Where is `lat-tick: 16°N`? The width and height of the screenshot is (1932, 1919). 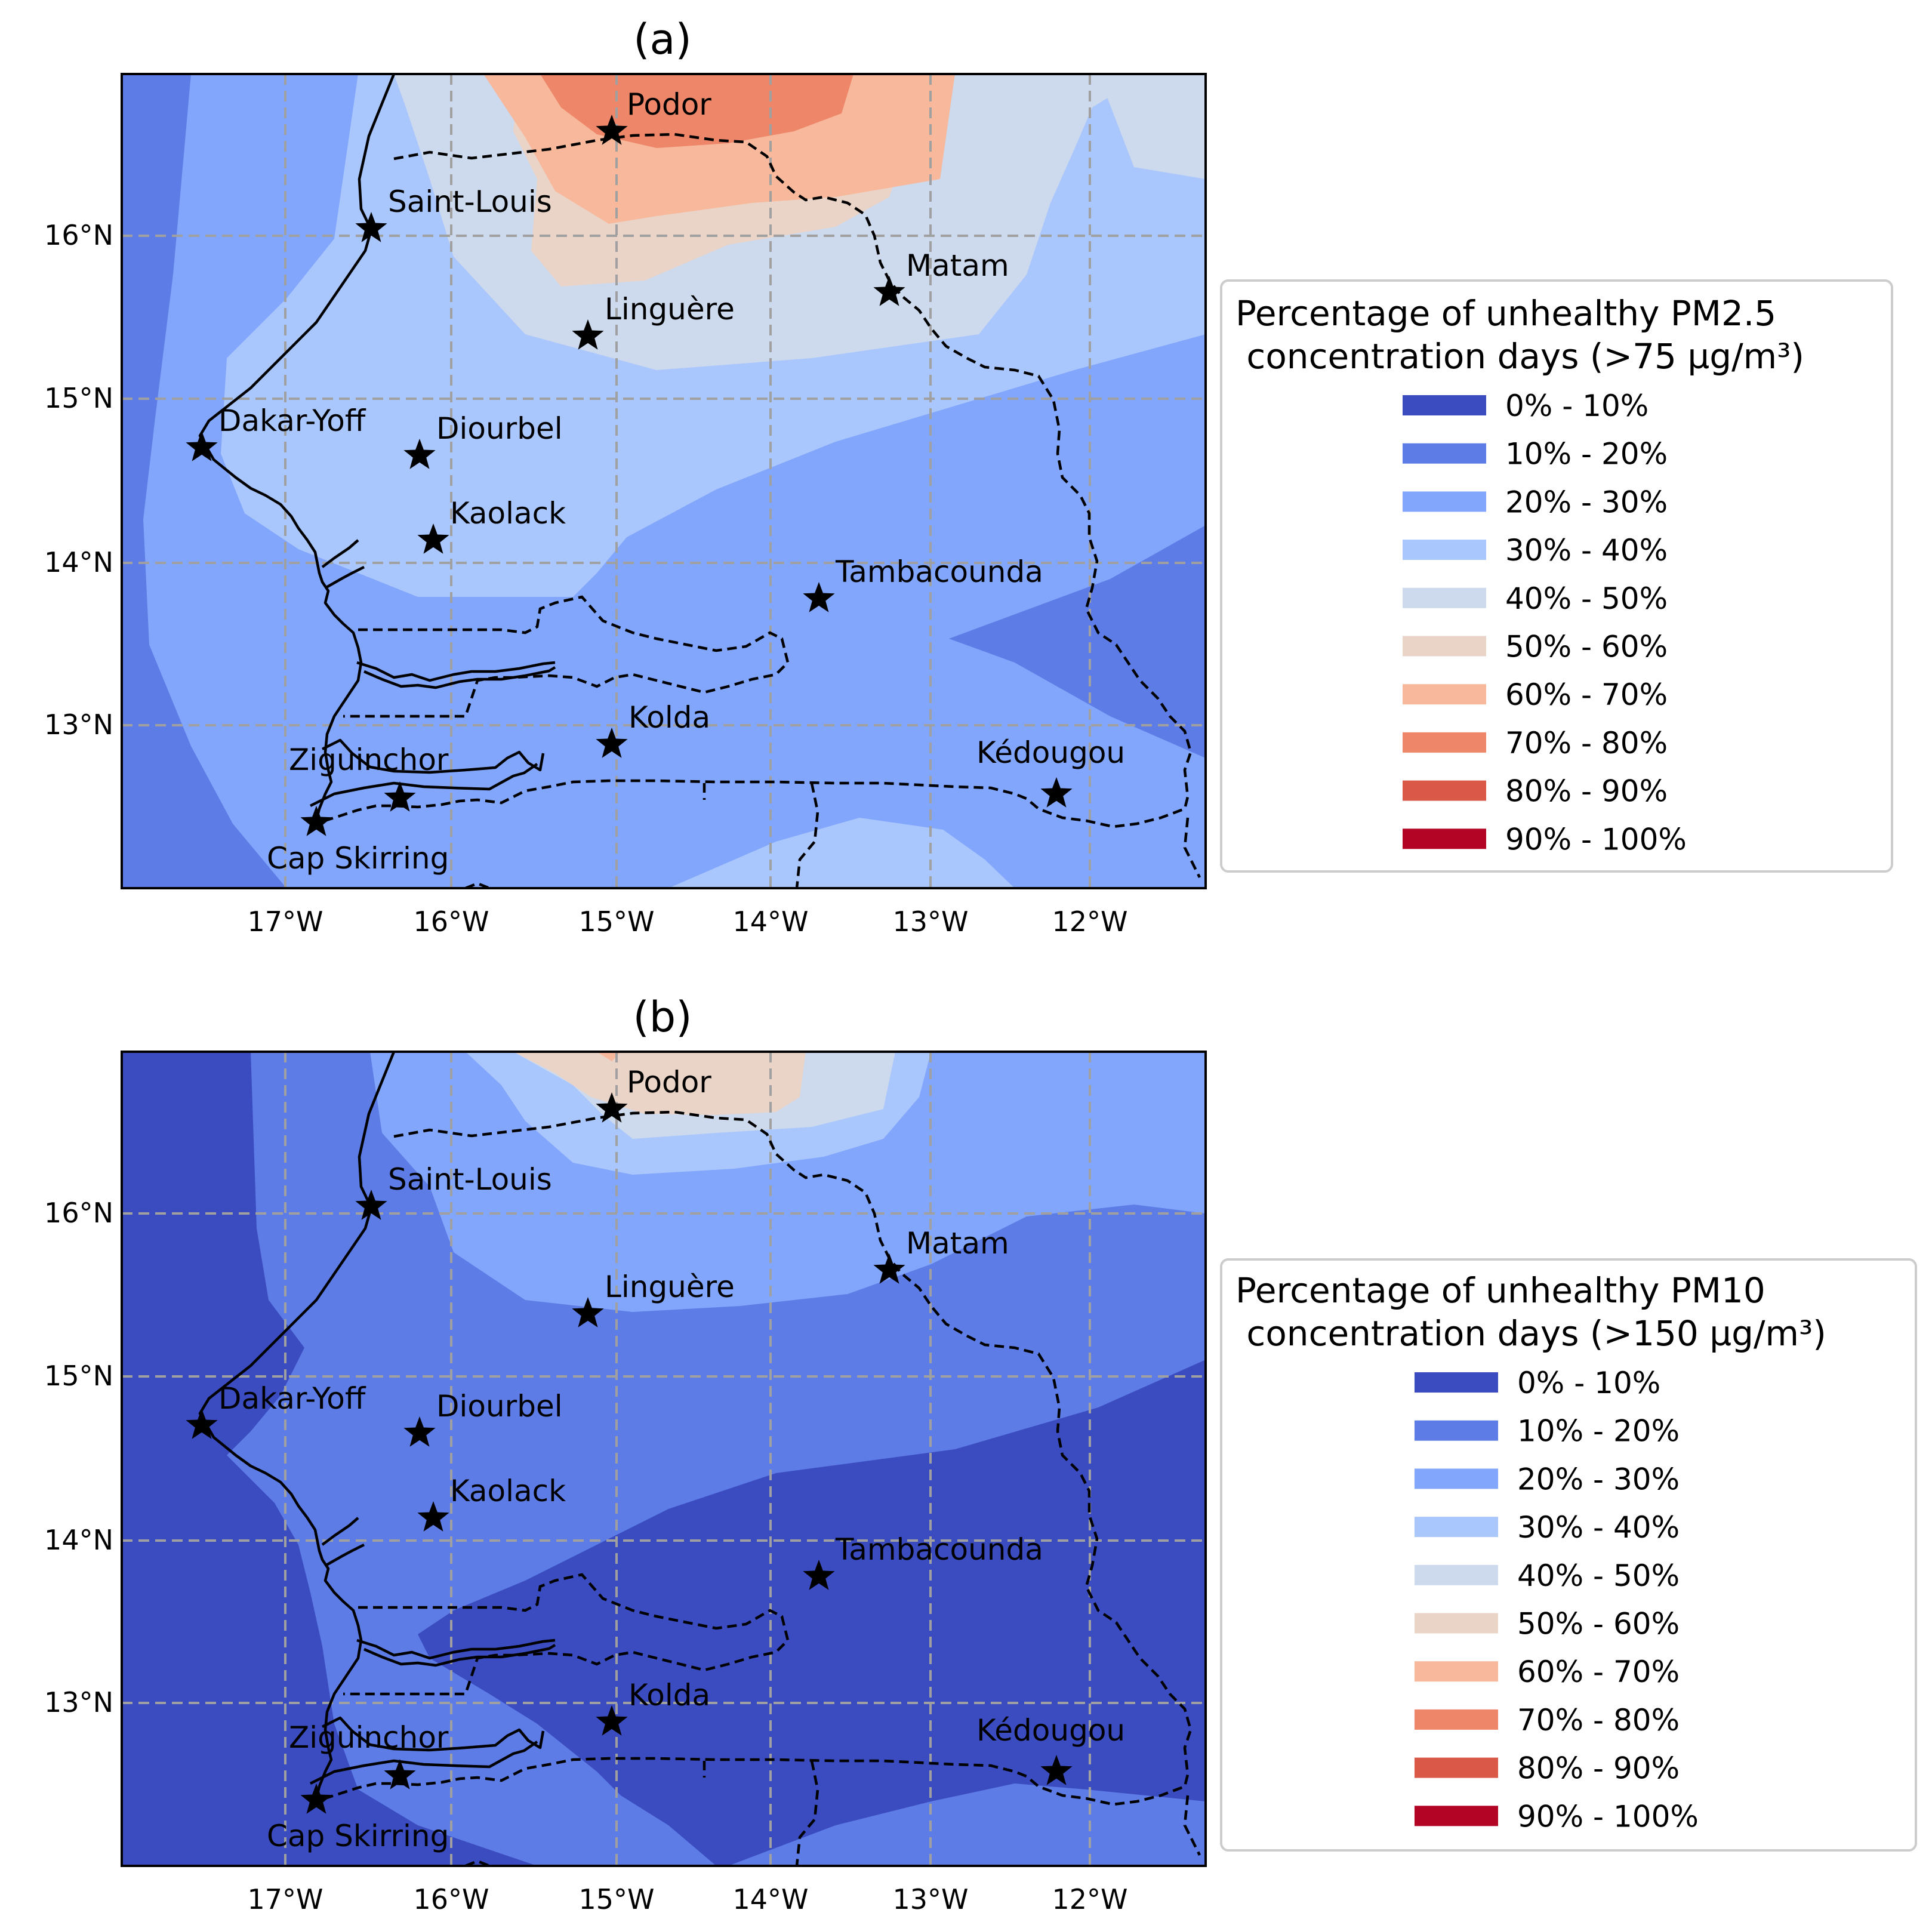 lat-tick: 16°N is located at coordinates (78, 1213).